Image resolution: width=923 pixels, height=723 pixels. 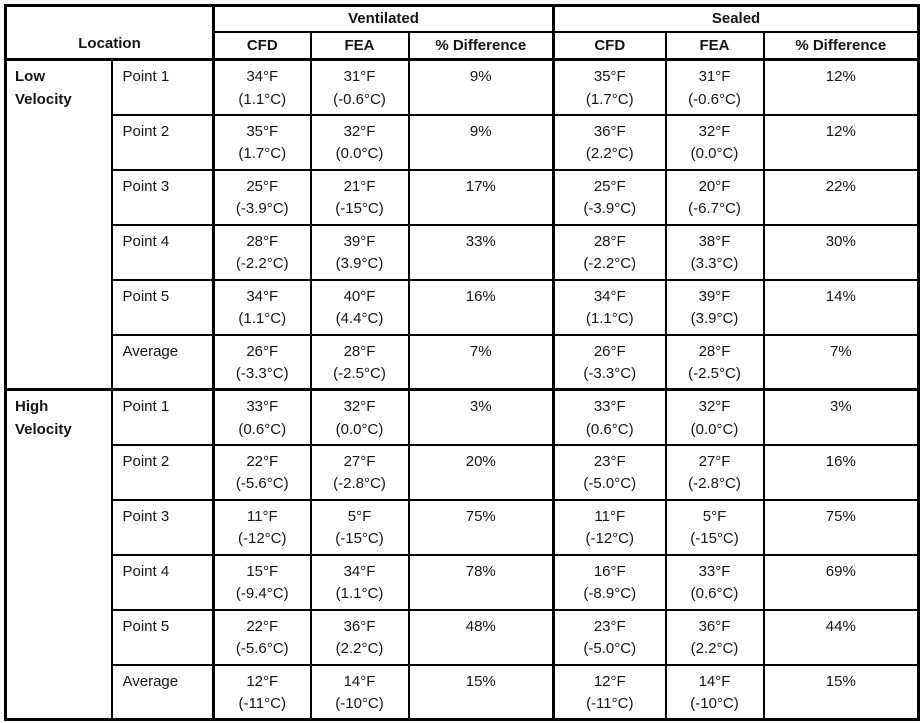 I want to click on temp-fahrenheit: 21°F, so click(x=359, y=186).